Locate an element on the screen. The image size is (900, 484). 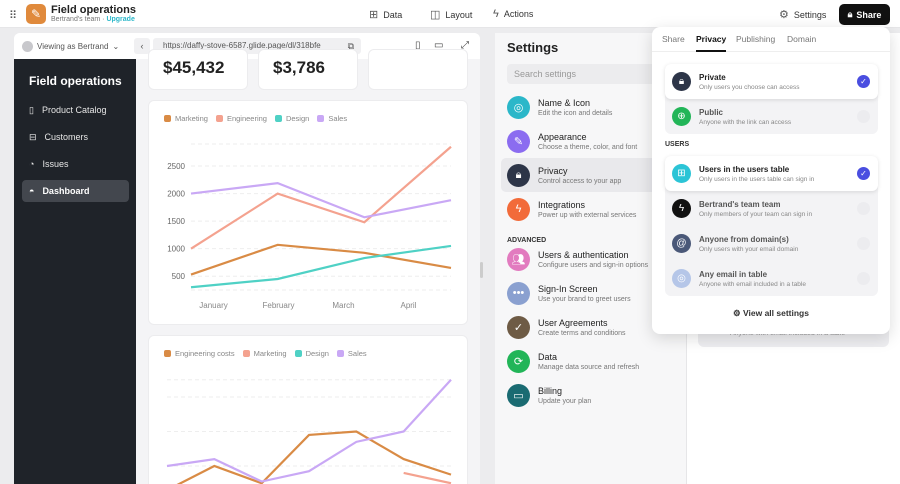
settings-item-subtitle: Create terms and conditions is located at coordinates (582, 333).